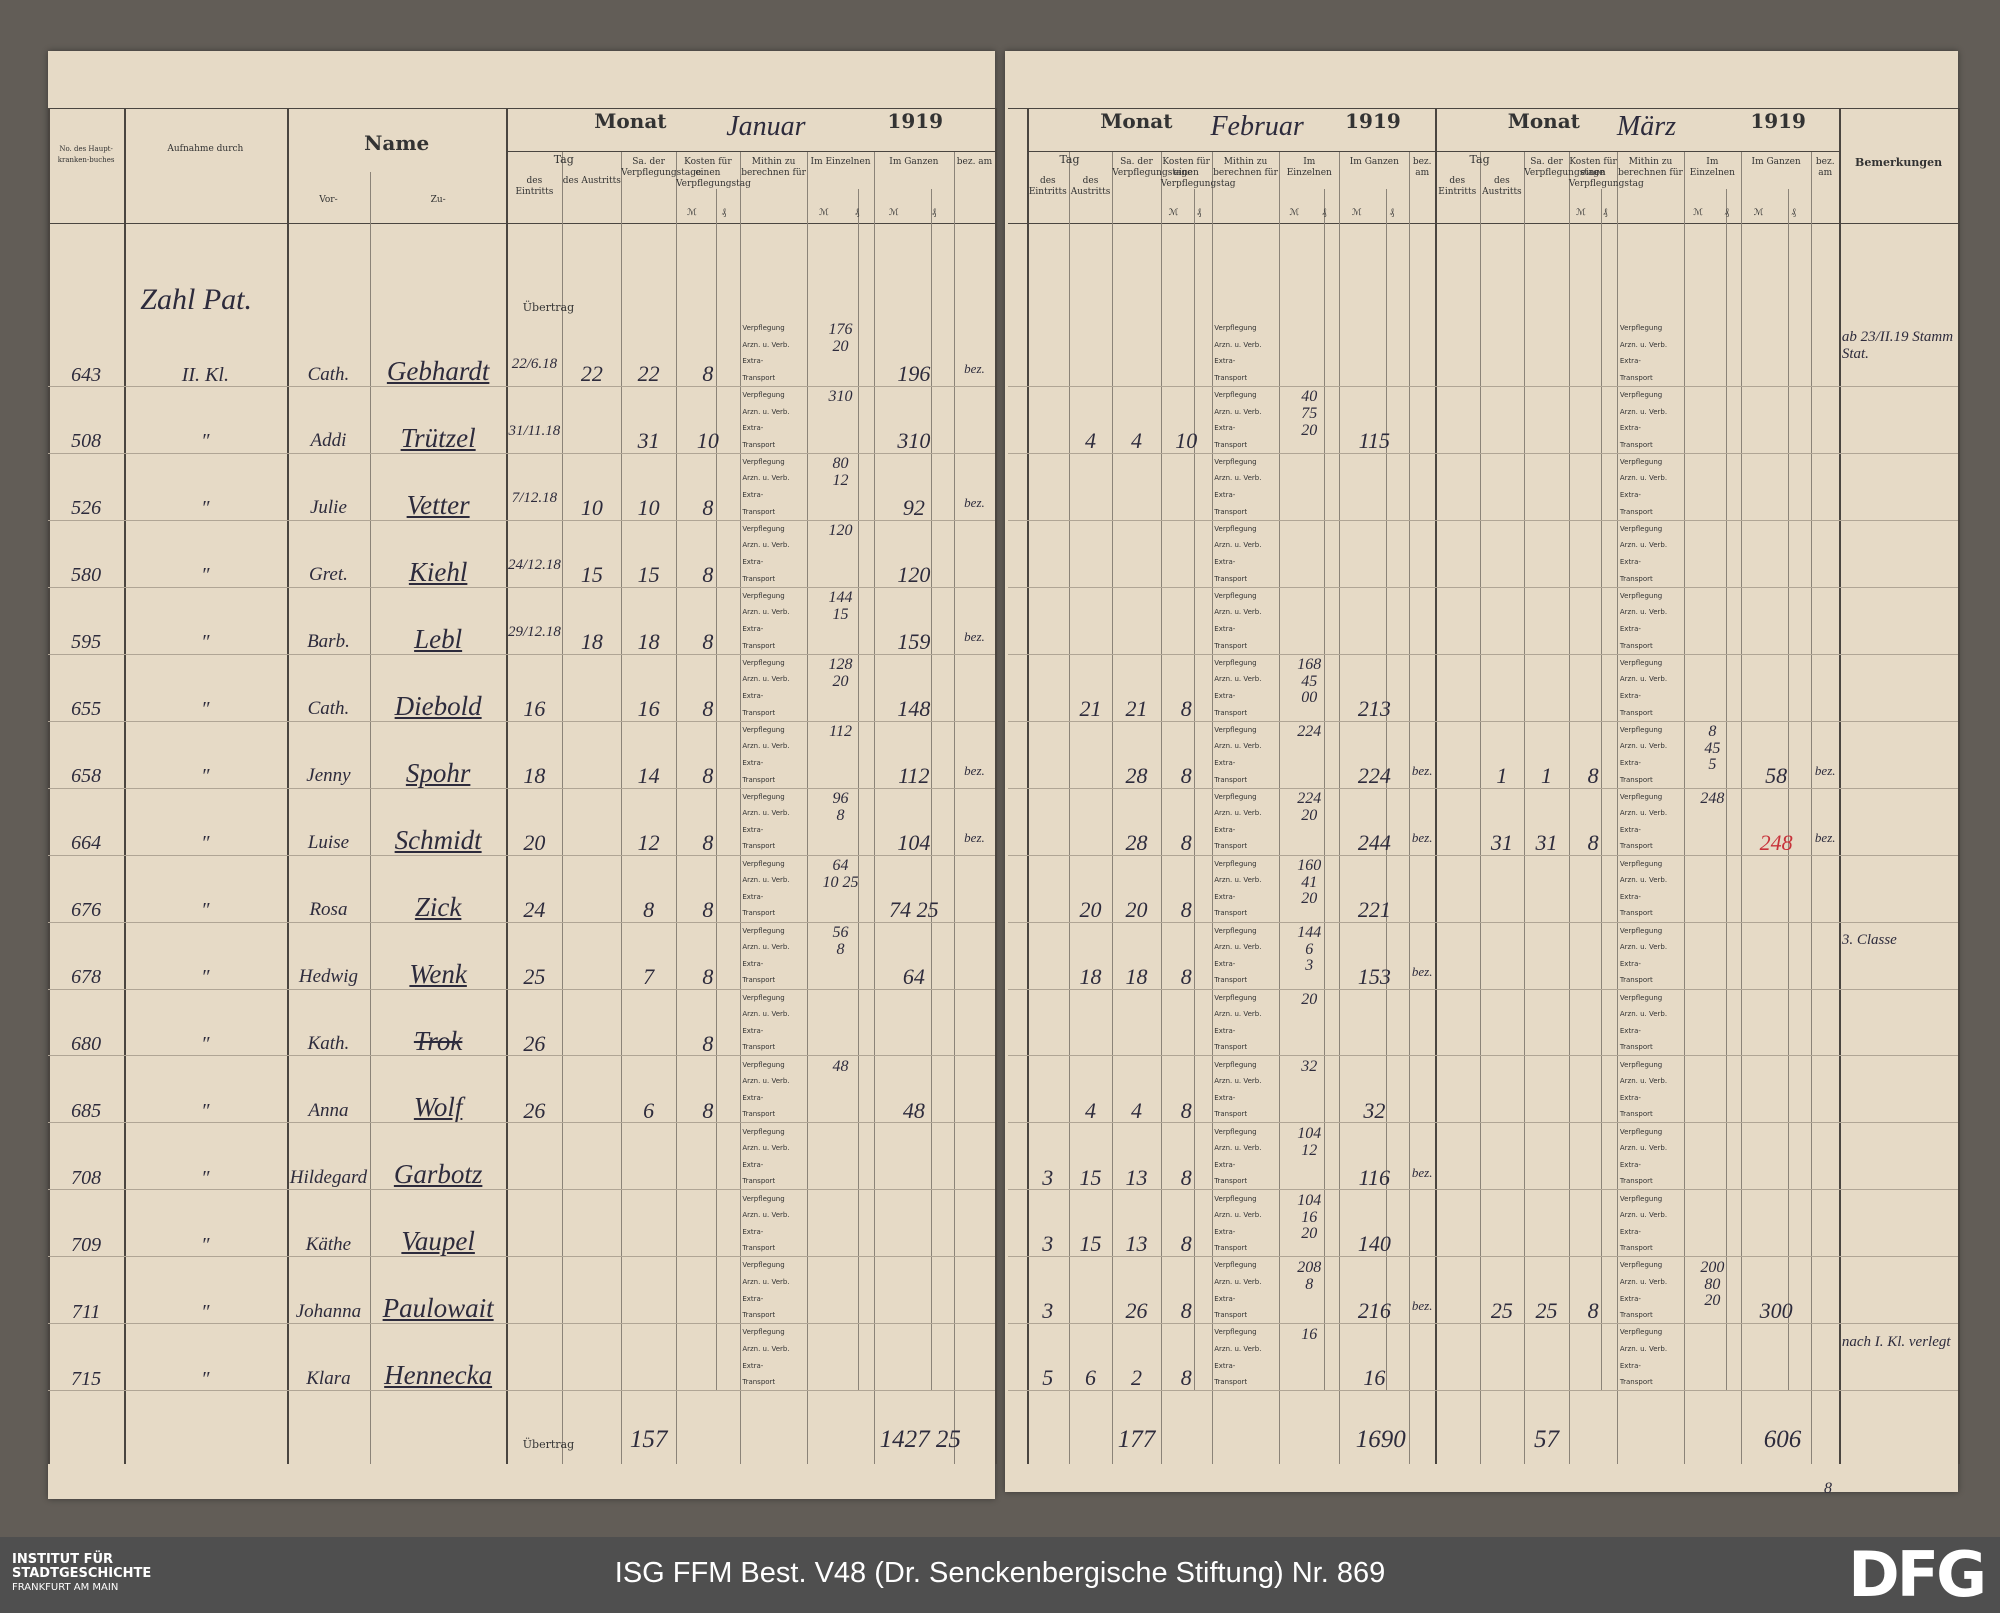 The width and height of the screenshot is (2000, 1613). I want to click on column-header: Im Einzelnen, so click(1712, 167).